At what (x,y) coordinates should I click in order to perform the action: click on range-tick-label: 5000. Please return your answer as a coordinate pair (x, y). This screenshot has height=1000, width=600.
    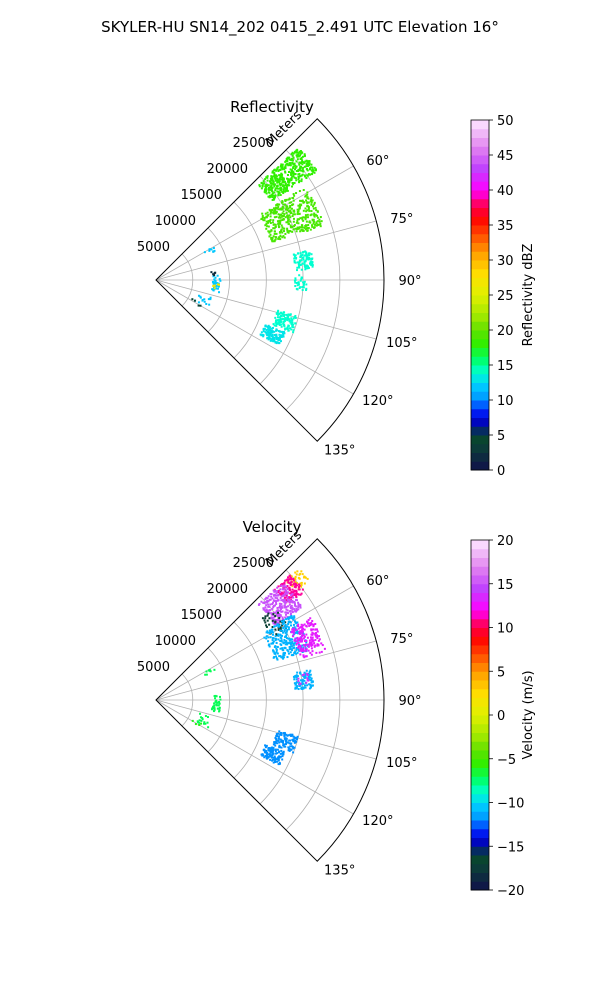
    Looking at the image, I should click on (153, 247).